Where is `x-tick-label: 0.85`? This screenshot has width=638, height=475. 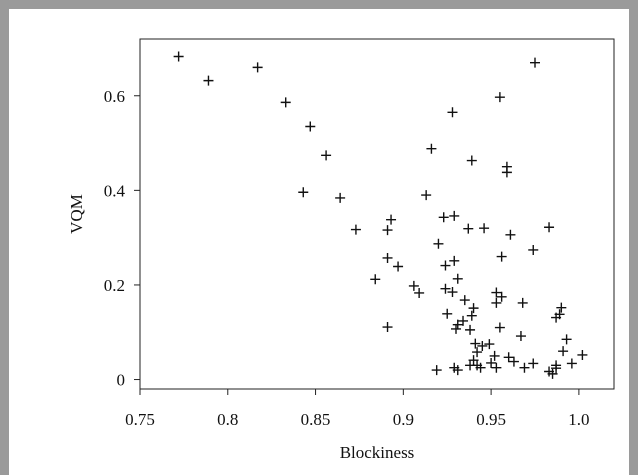 x-tick-label: 0.85 is located at coordinates (316, 419).